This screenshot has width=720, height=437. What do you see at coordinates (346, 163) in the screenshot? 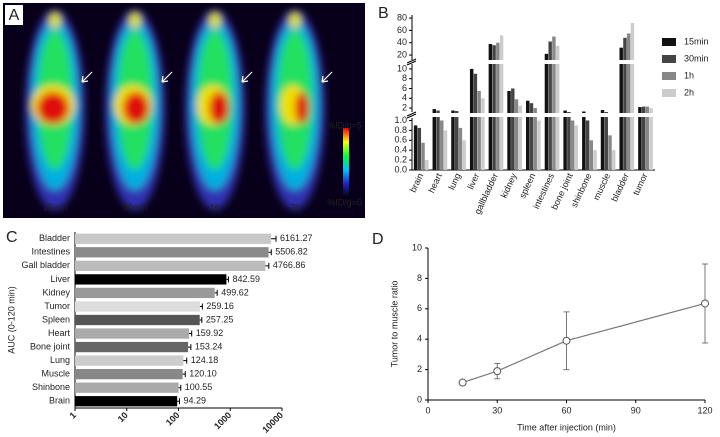
I see `color-bar` at bounding box center [346, 163].